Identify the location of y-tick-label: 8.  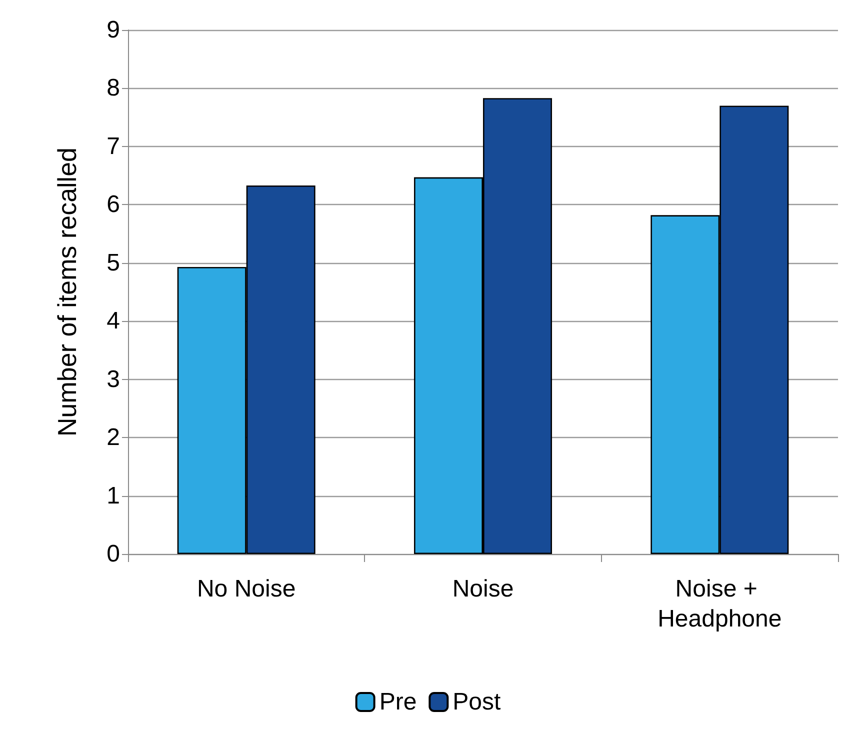
(113, 88).